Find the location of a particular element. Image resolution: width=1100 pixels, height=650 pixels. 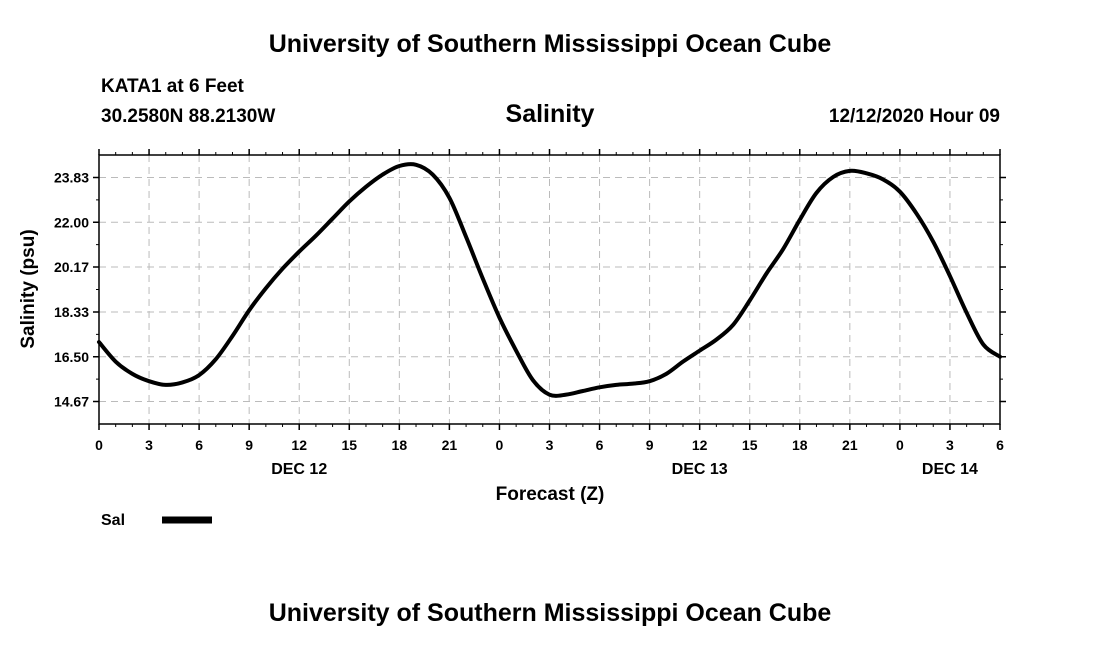

date-label: DEC 14 is located at coordinates (950, 469).